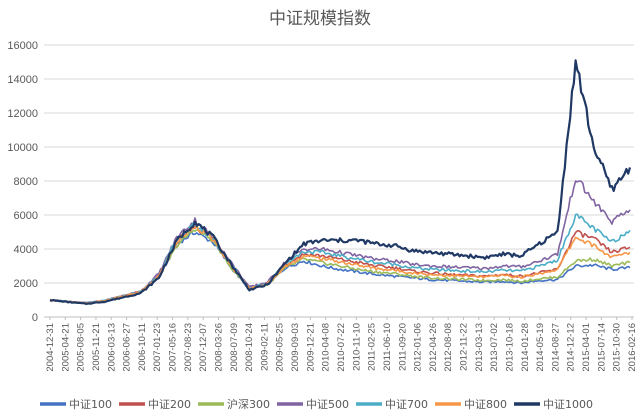 This screenshot has width=640, height=420. Describe the element at coordinates (234, 347) in the screenshot. I see `x-tick-label: 2008-07-09` at that location.